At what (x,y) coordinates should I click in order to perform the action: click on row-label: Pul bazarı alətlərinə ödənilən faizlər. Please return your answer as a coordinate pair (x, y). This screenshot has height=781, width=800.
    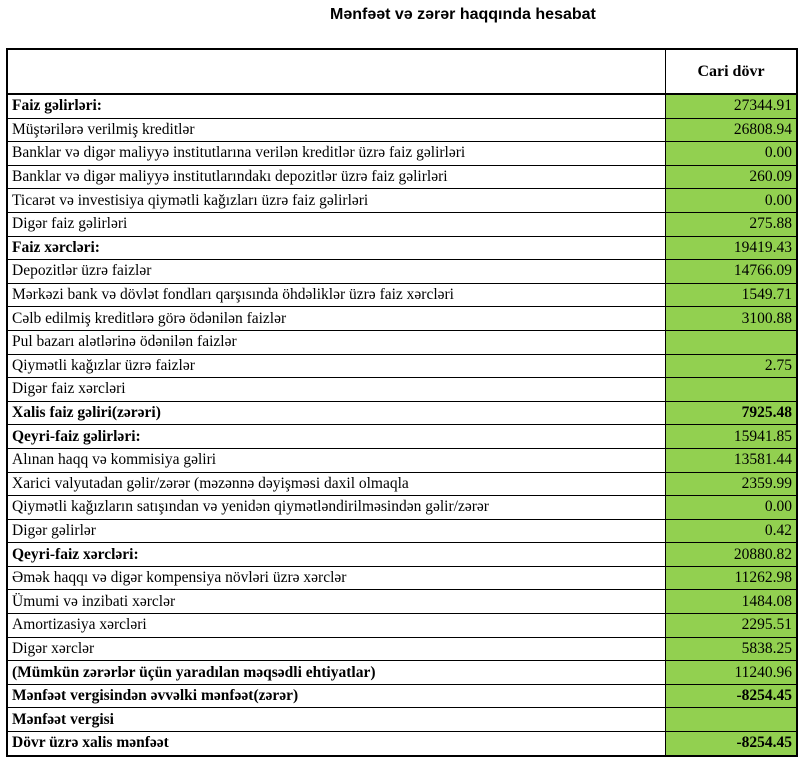
    Looking at the image, I should click on (336, 342).